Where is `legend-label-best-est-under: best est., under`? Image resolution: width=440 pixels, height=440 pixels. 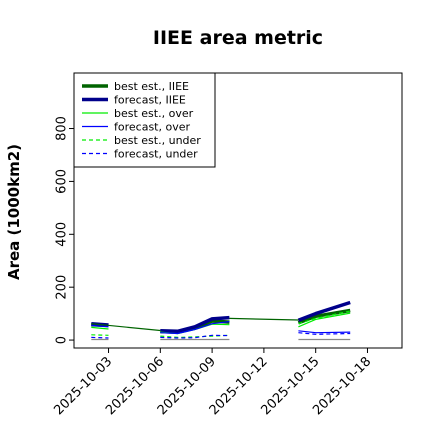 legend-label-best-est-under: best est., under is located at coordinates (157, 140).